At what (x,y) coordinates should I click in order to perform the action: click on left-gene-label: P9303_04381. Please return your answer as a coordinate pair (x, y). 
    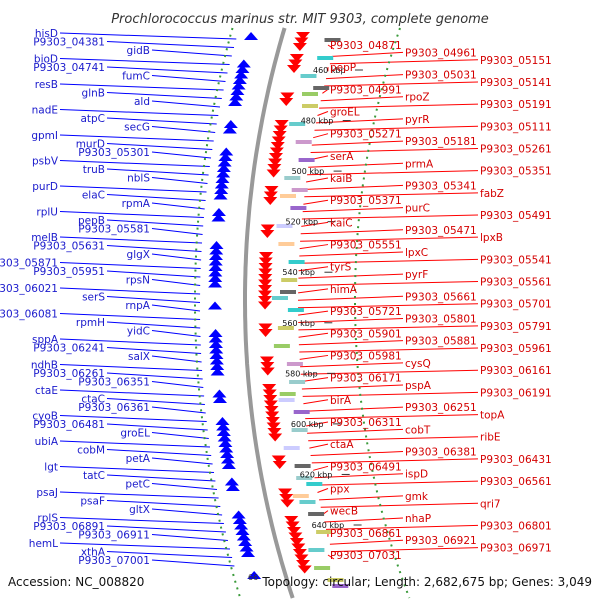
    Looking at the image, I should click on (69, 43).